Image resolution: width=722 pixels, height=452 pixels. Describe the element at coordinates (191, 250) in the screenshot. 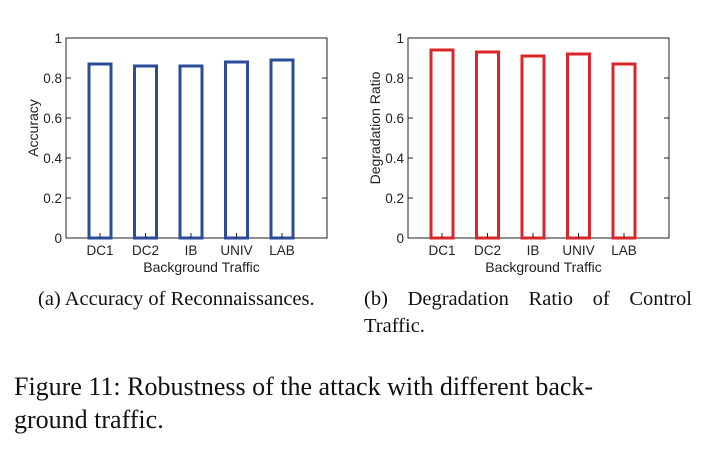

I see `accuracy-xtick-label: IB` at that location.